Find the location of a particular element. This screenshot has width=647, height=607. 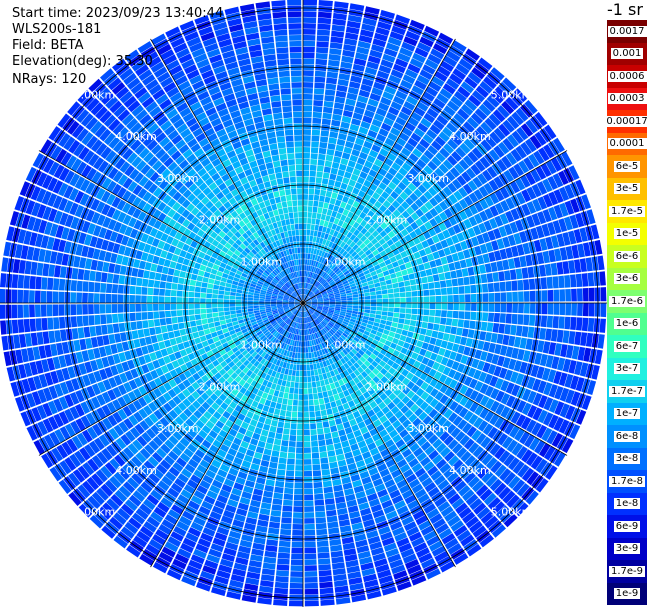

colorbar-label: 3e-8 is located at coordinates (627, 459).